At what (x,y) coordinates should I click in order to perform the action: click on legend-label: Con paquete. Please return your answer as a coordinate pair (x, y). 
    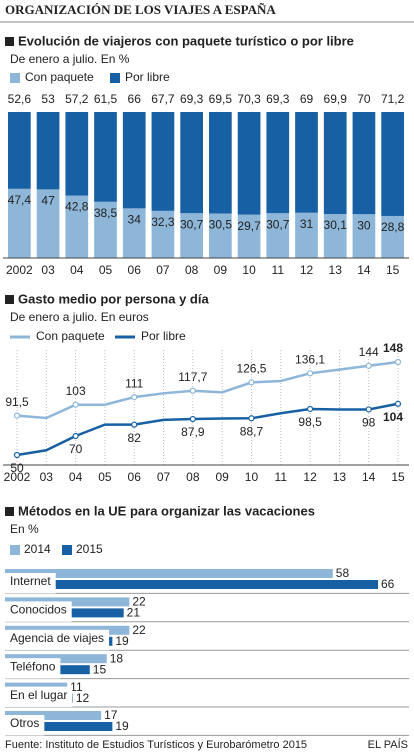
    Looking at the image, I should click on (70, 336).